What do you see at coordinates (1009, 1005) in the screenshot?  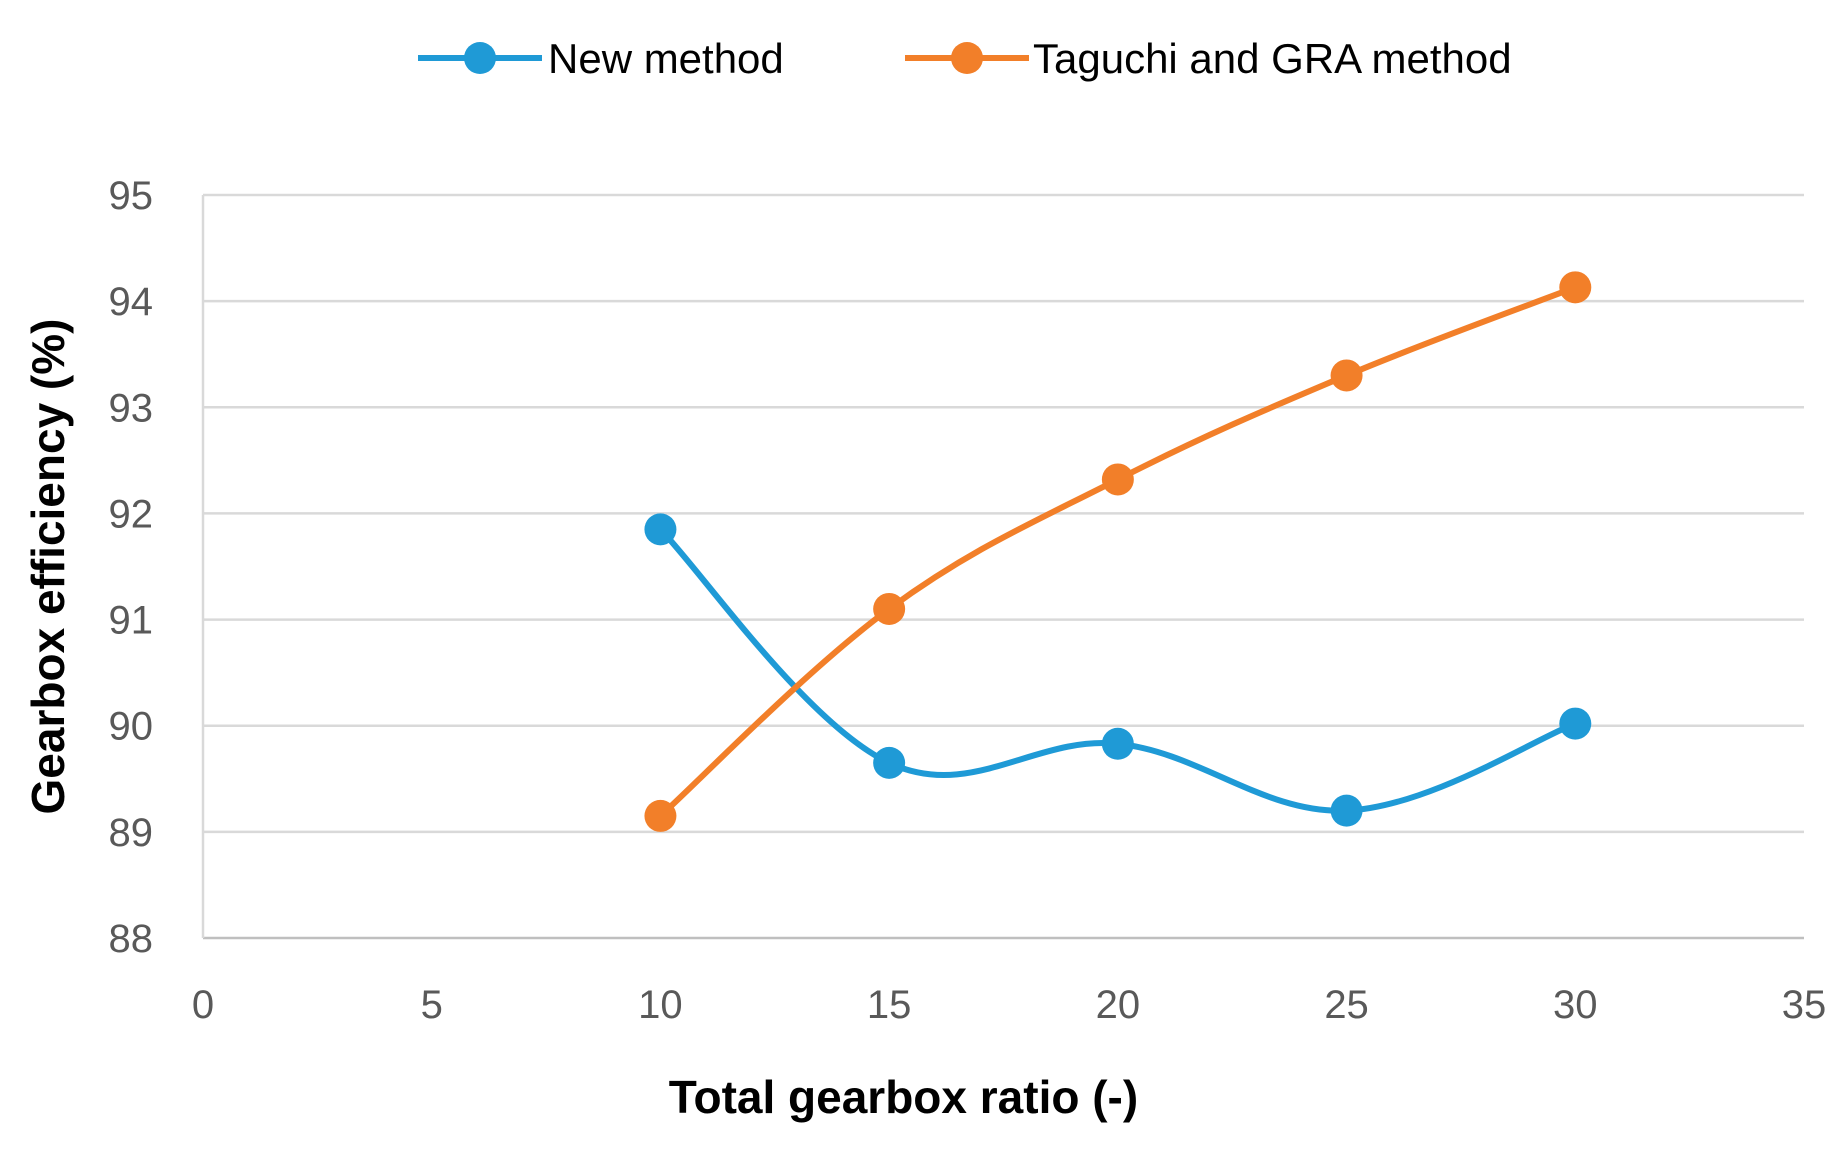 I see `x-tick-labels: 0 5 10 15 20 25 30 35` at bounding box center [1009, 1005].